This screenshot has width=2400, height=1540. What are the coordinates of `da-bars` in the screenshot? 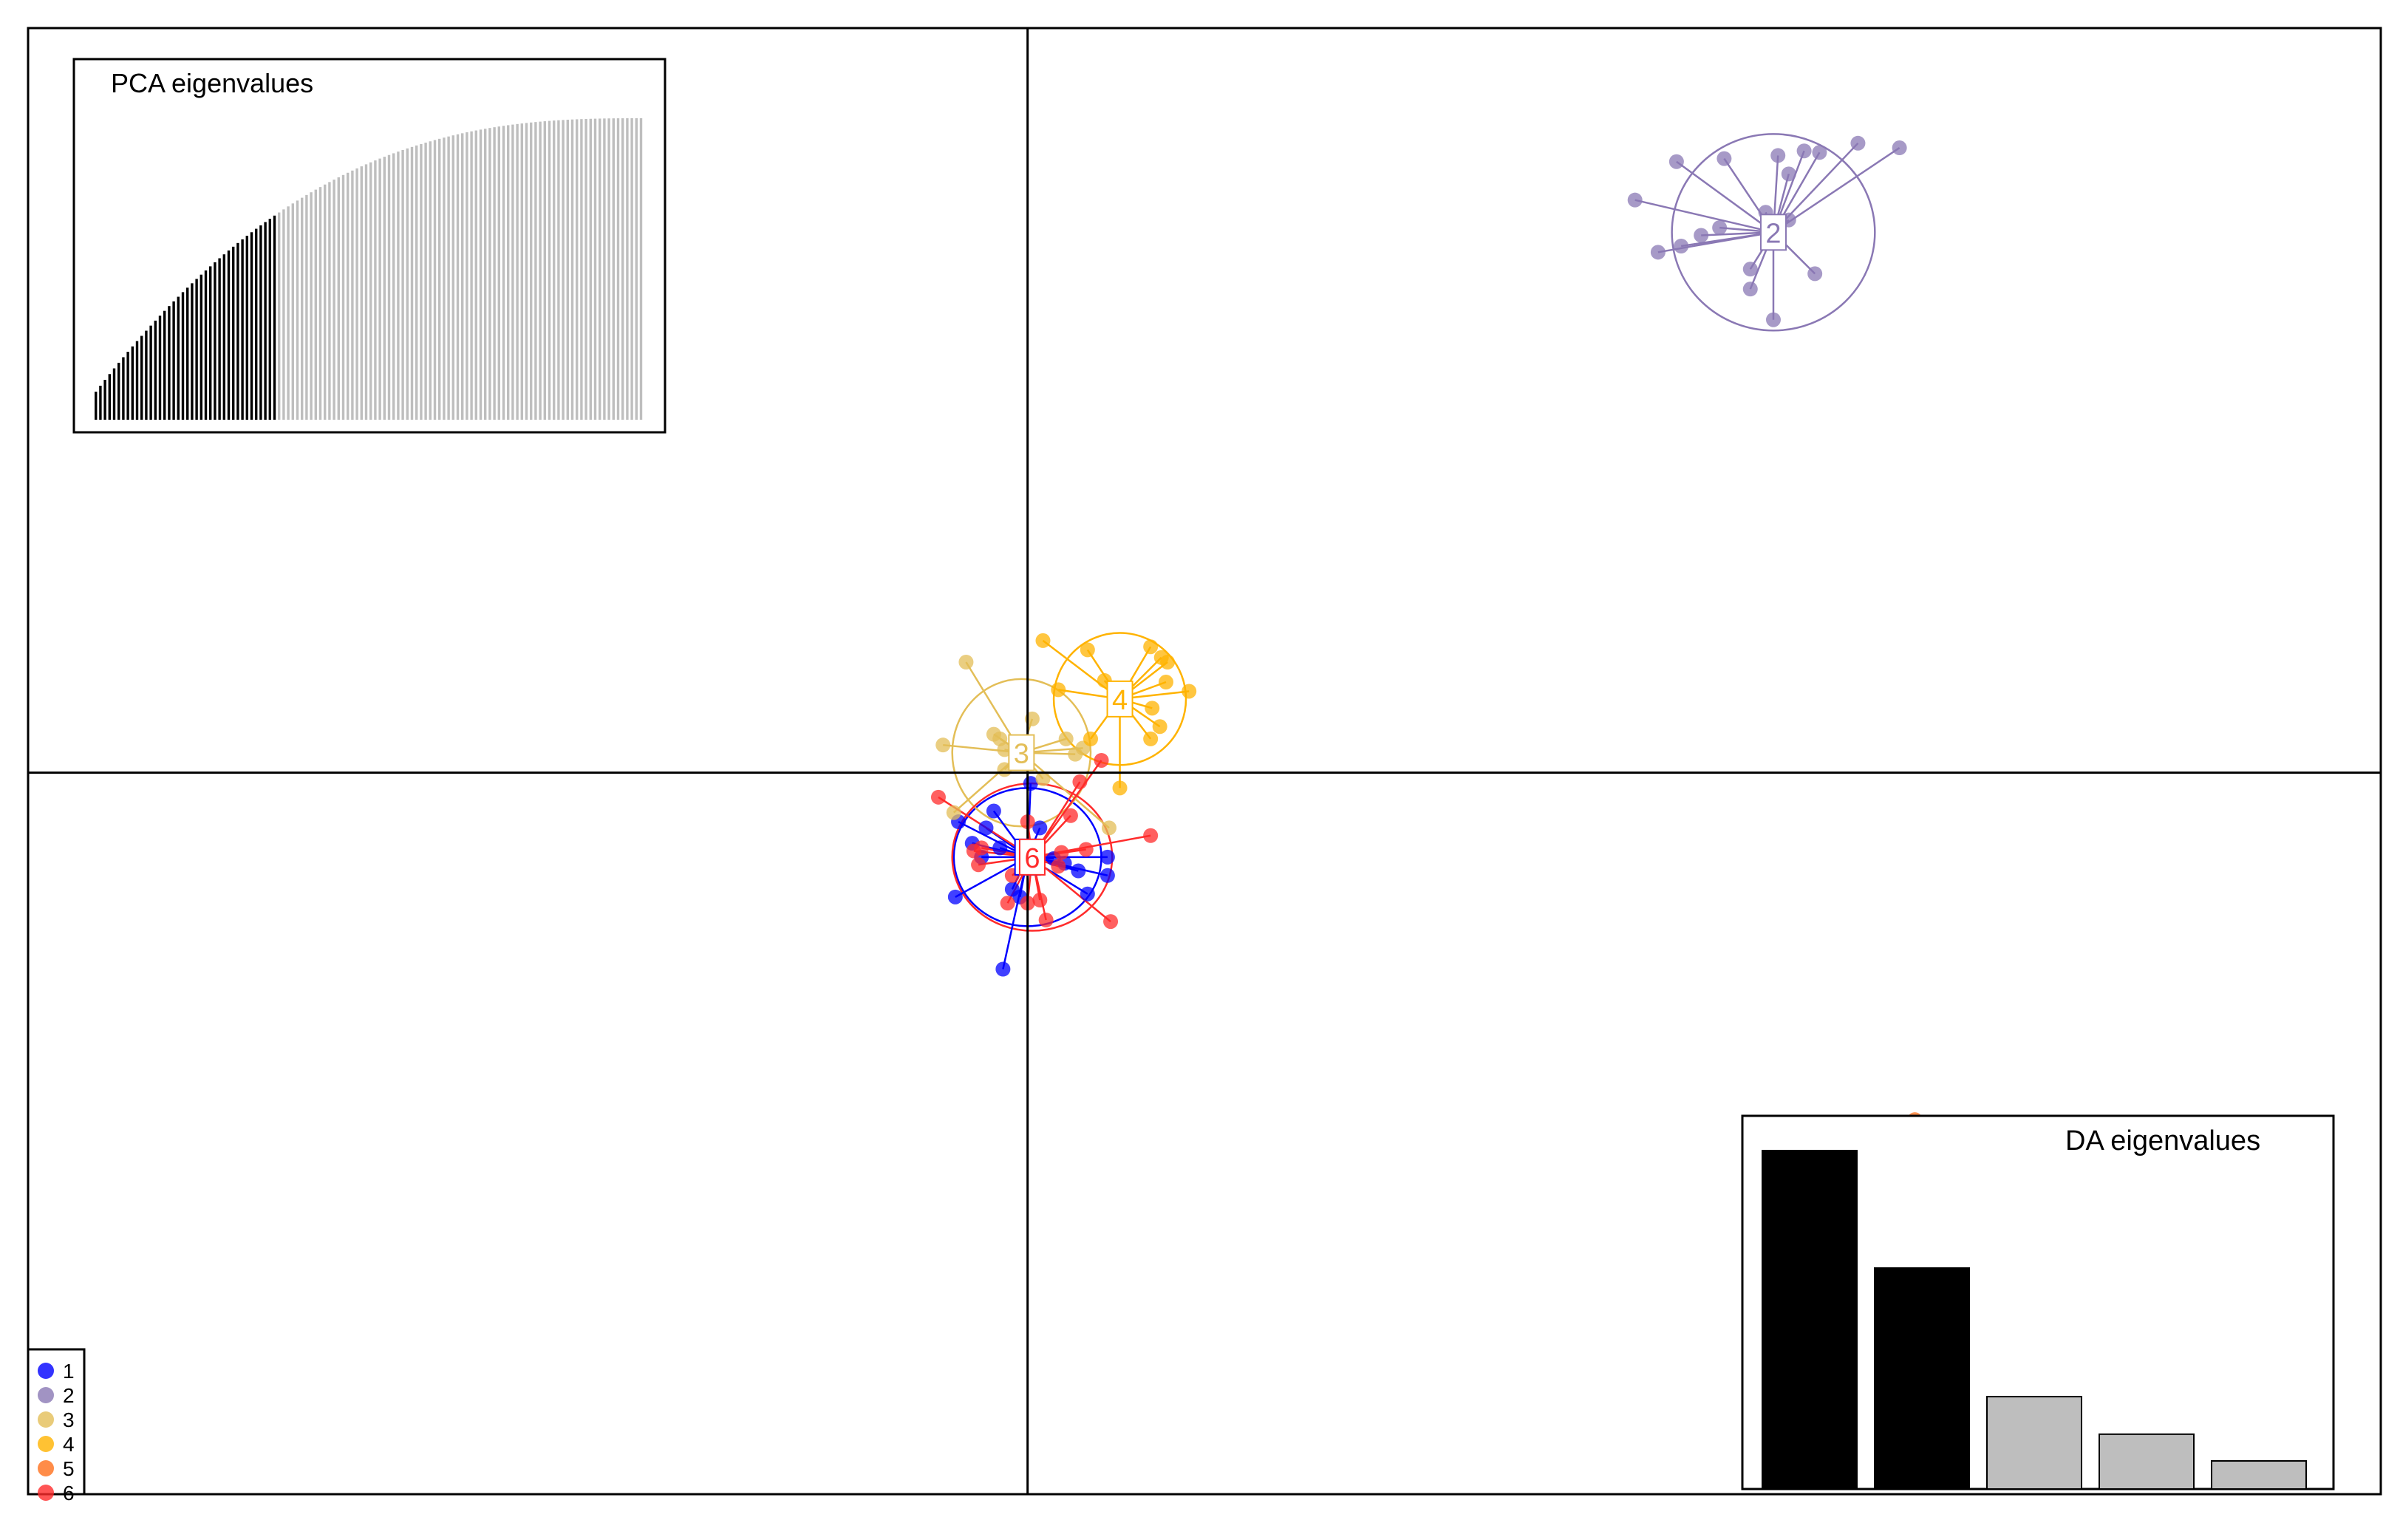 It's located at (2034, 1320).